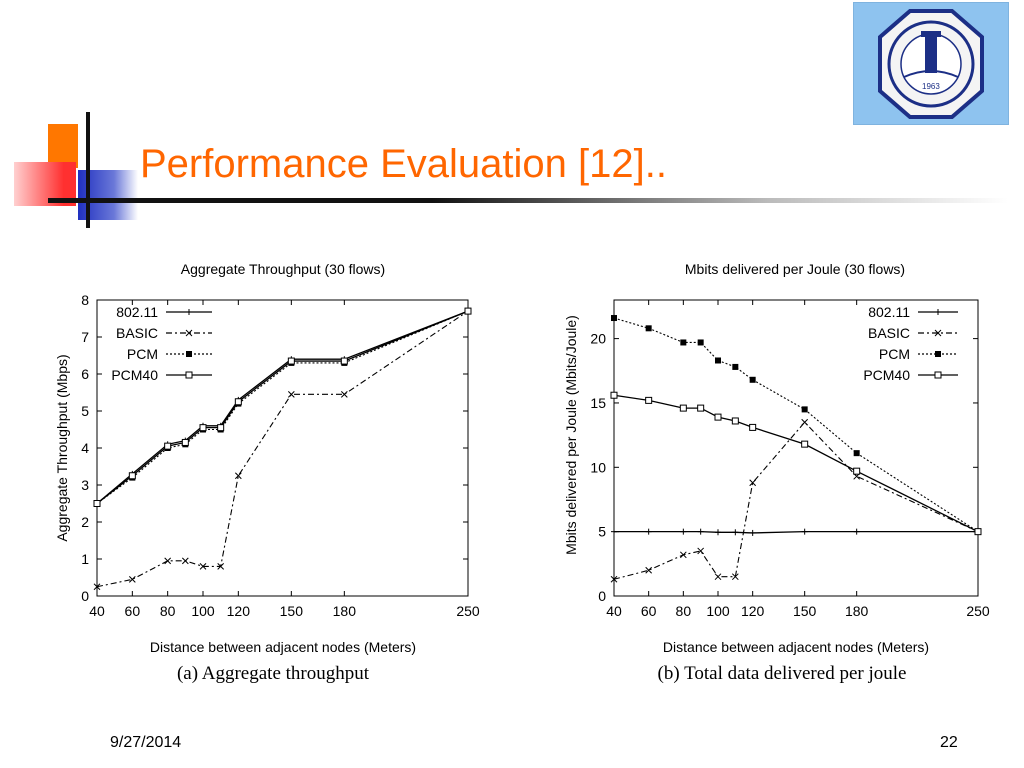  I want to click on chart-caption: (a) Aggregate throughput, so click(273, 673).